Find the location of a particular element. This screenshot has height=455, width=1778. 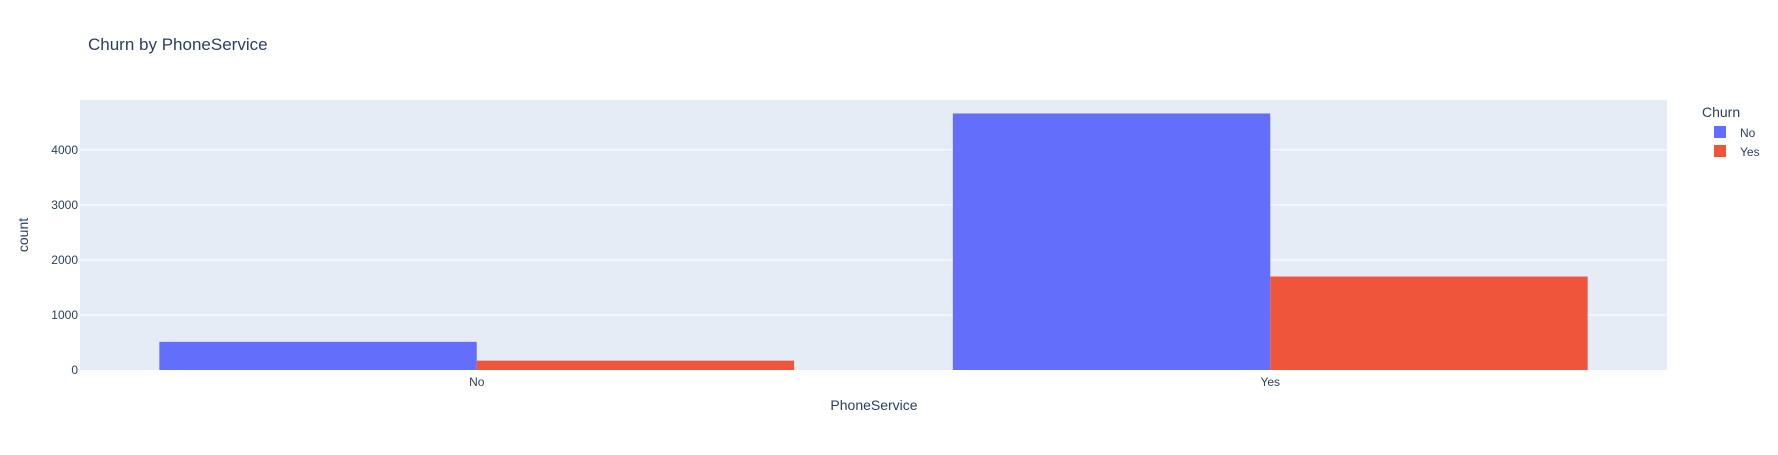

y-tick-label: 4000 is located at coordinates (64, 150).